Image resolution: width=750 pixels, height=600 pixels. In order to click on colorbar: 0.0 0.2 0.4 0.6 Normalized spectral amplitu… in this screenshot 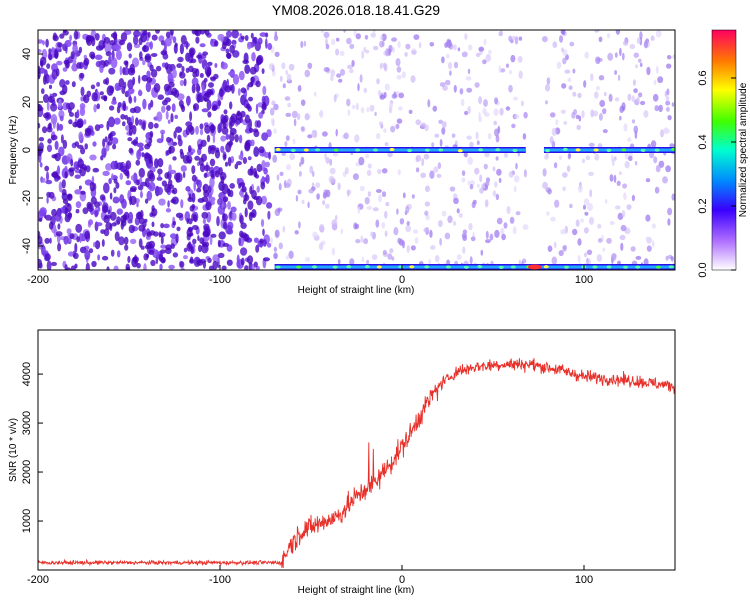, I will do `click(723, 153)`.